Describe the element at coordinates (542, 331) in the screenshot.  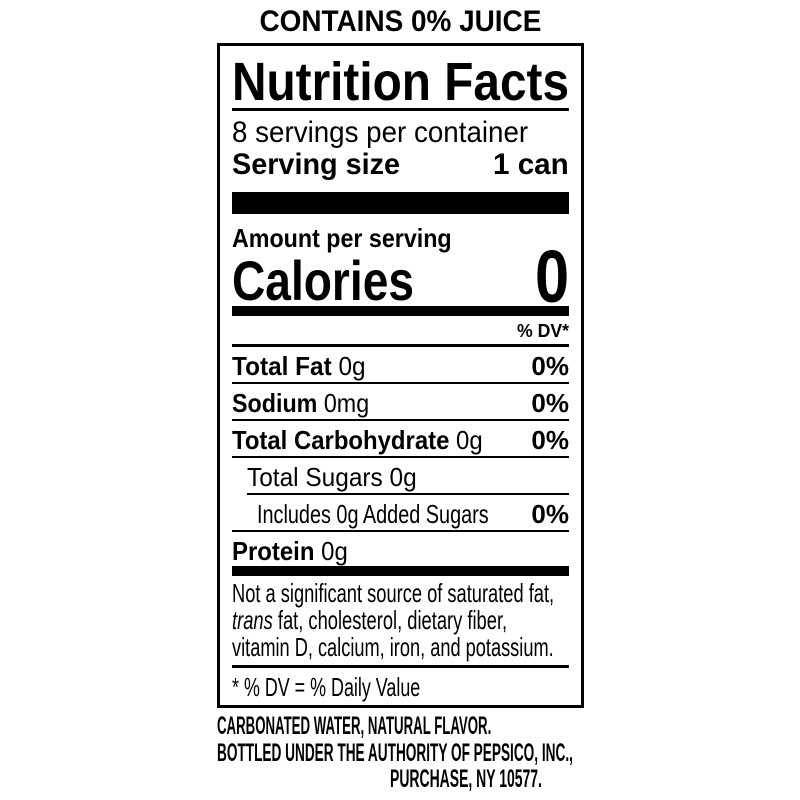
I see `dv-header: % DV*` at that location.